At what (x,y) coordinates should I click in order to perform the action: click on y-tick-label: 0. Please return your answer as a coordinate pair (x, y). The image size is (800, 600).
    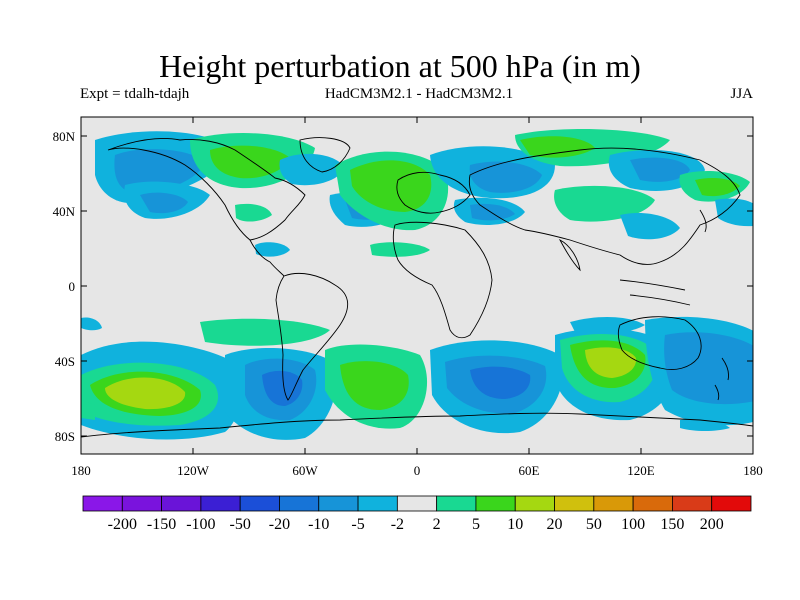
    Looking at the image, I should click on (72, 286).